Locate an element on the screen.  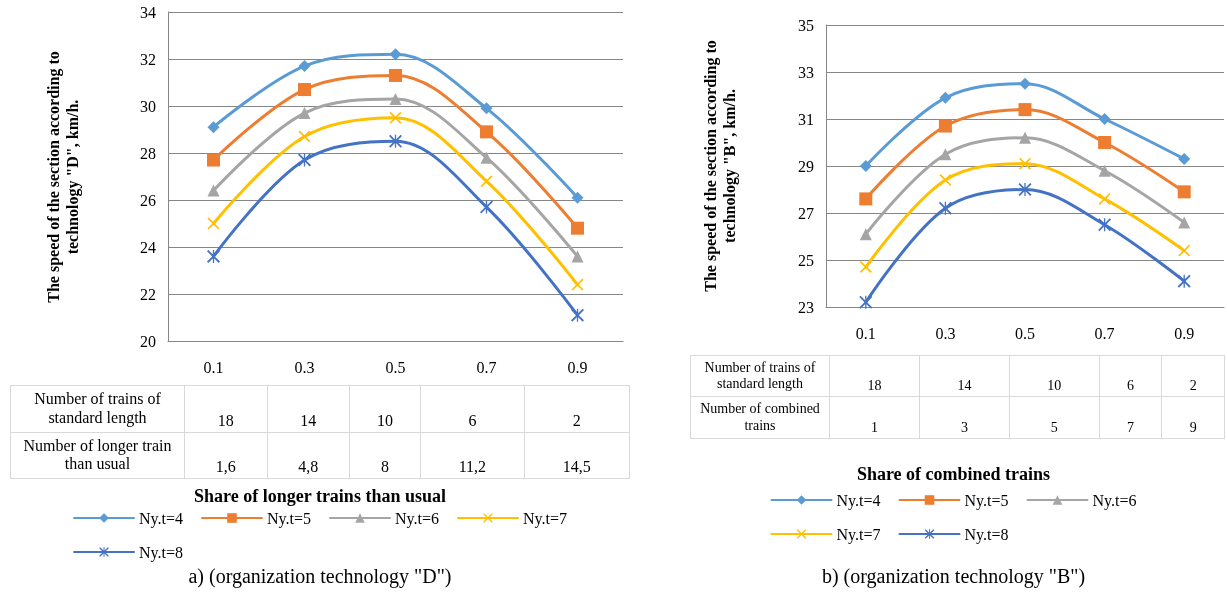
text: 8 is located at coordinates (385, 455).